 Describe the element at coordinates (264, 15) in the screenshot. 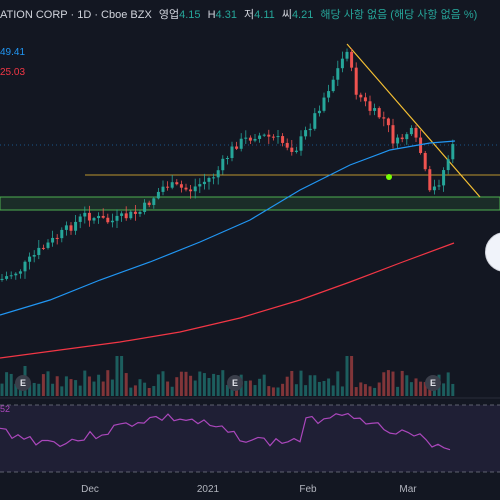

I see `low-value: 4.11` at that location.